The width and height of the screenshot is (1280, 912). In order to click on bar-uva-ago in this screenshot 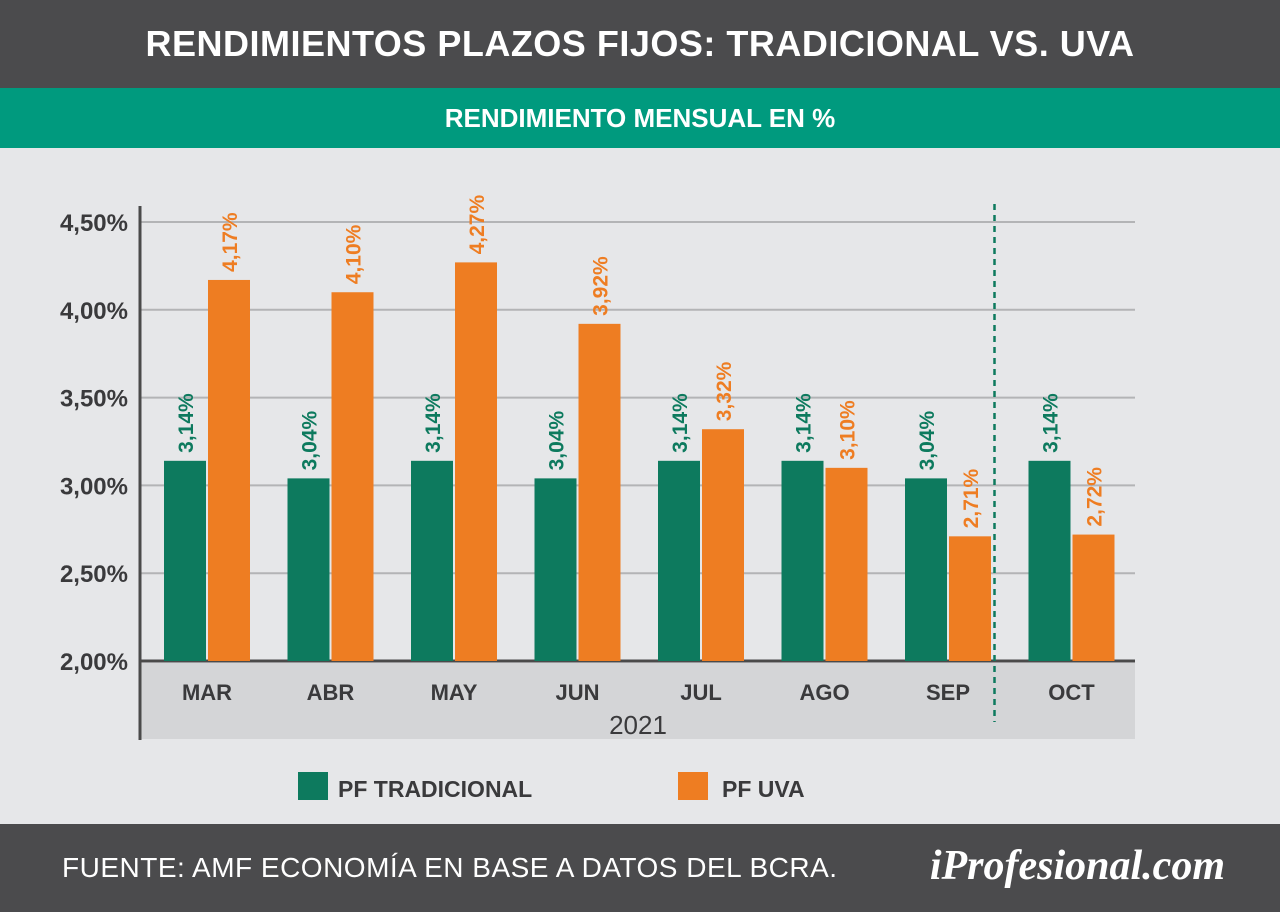, I will do `click(846, 564)`.